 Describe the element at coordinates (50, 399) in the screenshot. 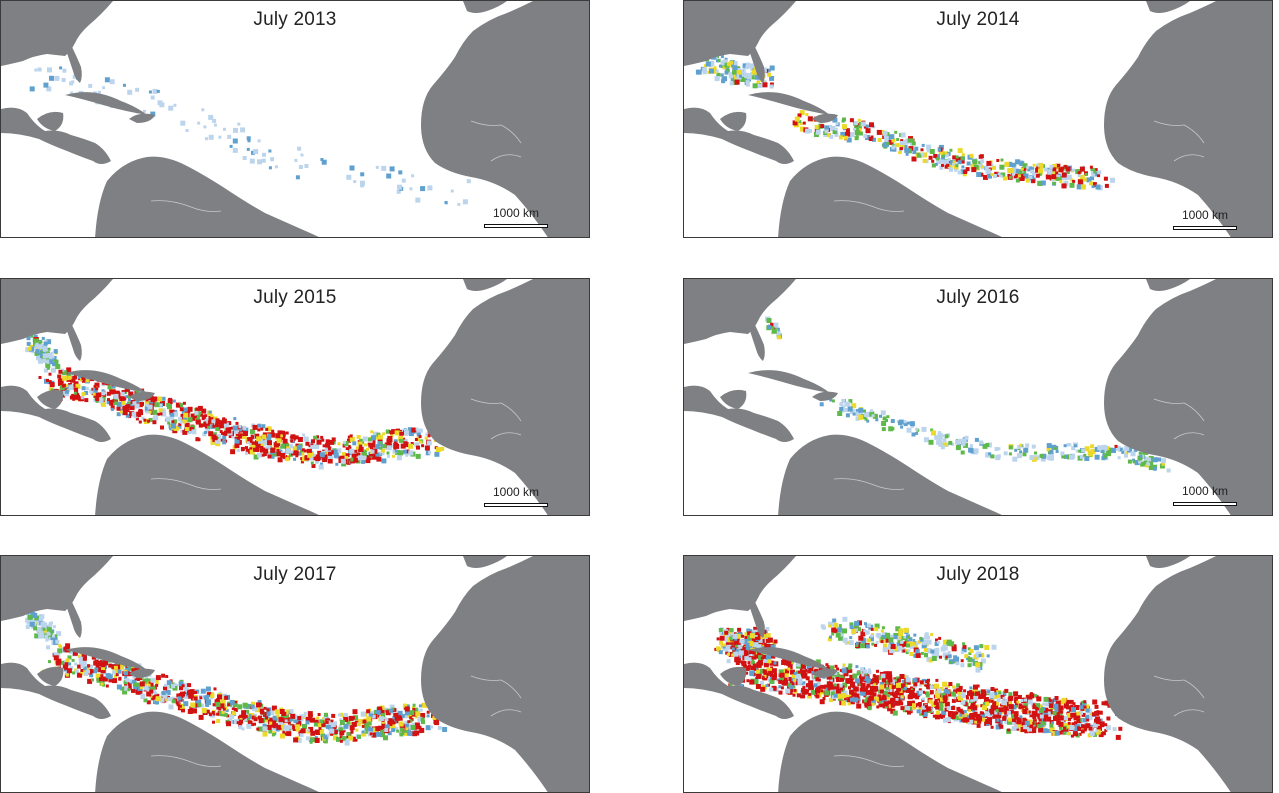

I see `yucatan-peninsula` at that location.